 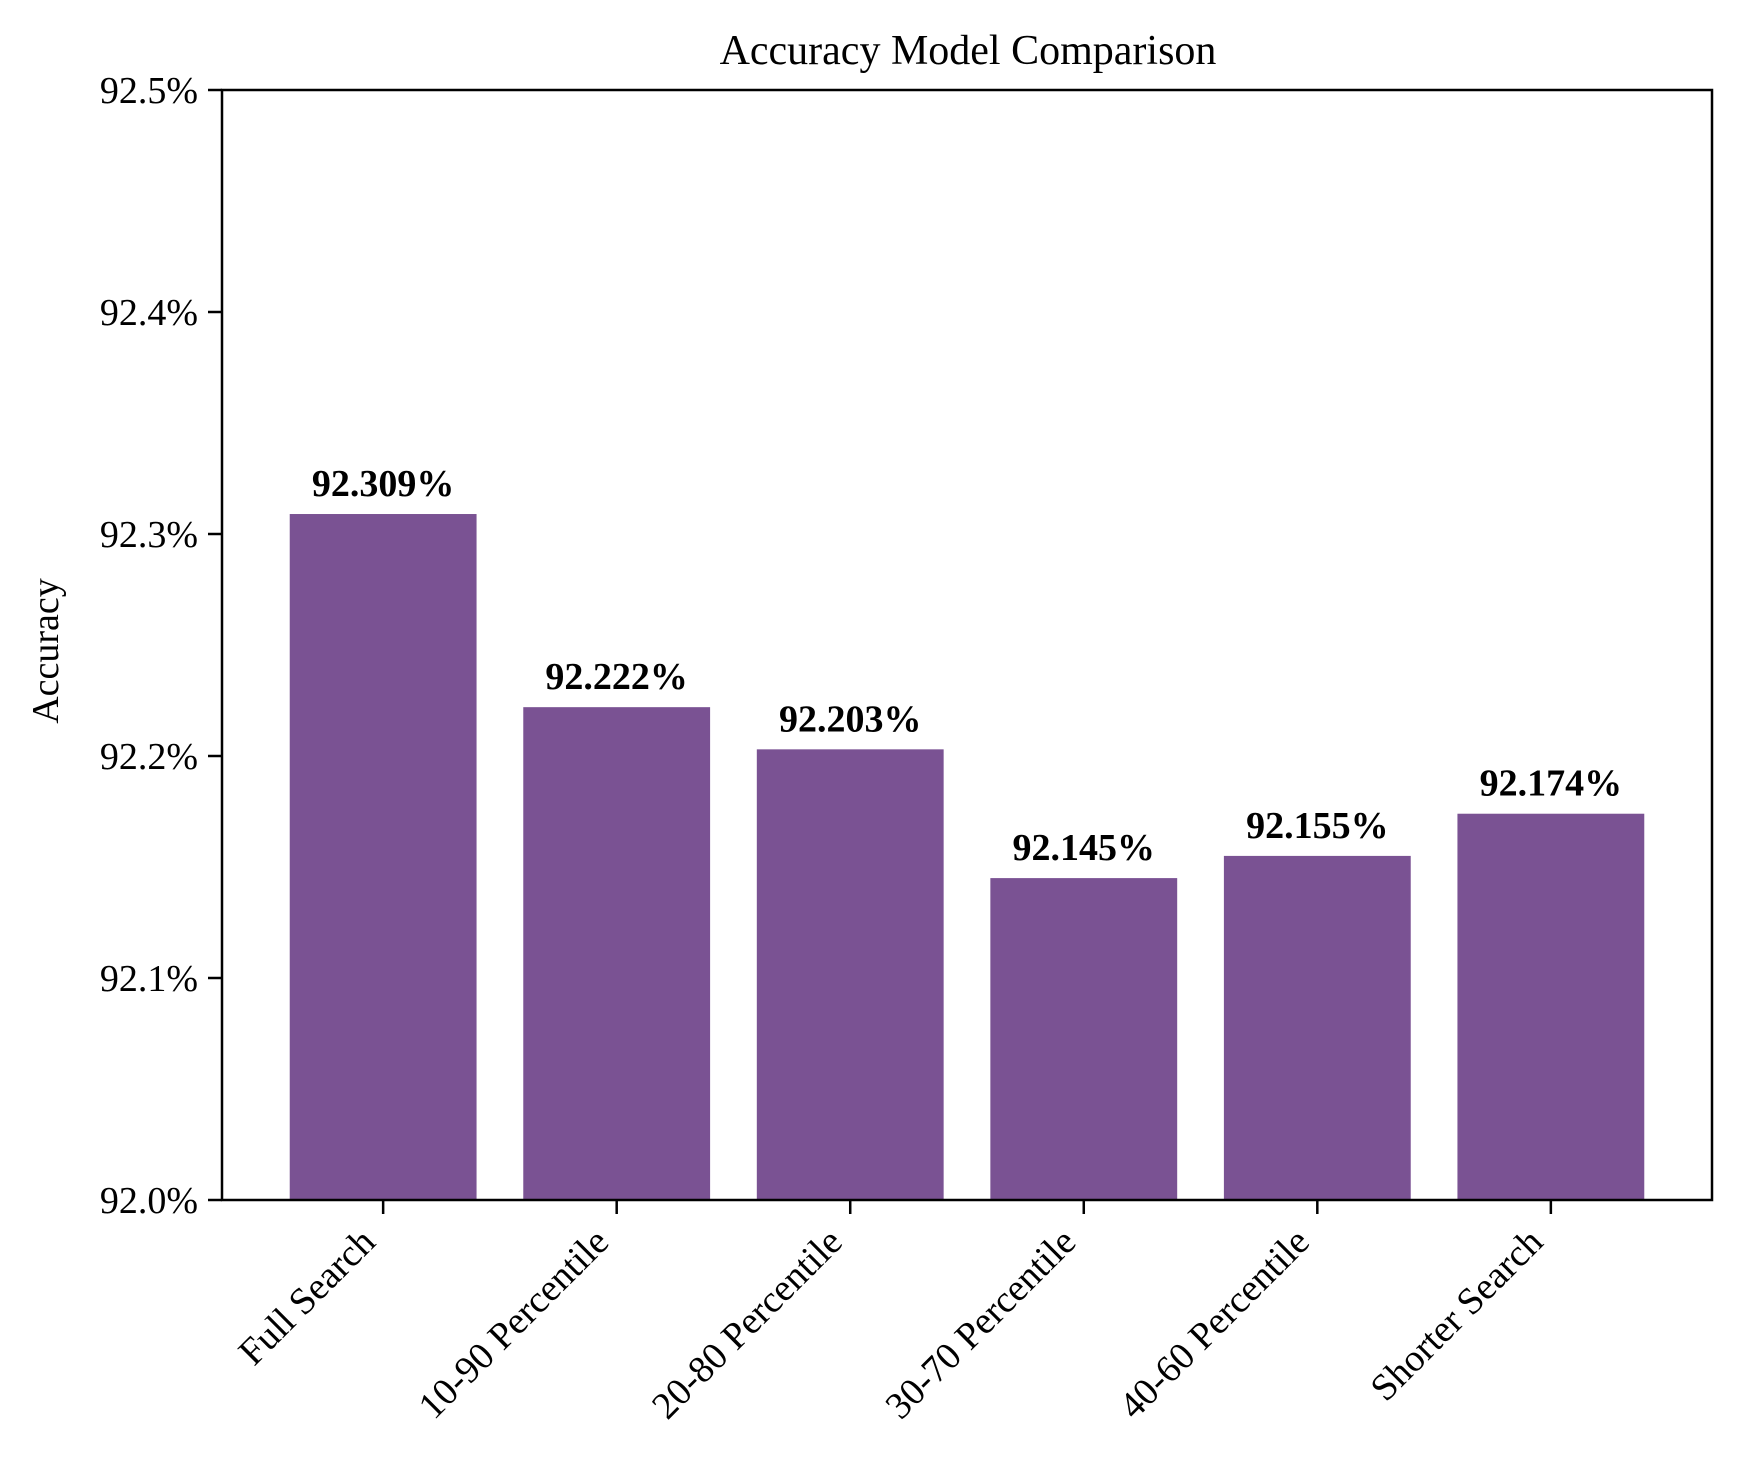 I want to click on chart-title: Accuracy Model Comparison, so click(x=968, y=51).